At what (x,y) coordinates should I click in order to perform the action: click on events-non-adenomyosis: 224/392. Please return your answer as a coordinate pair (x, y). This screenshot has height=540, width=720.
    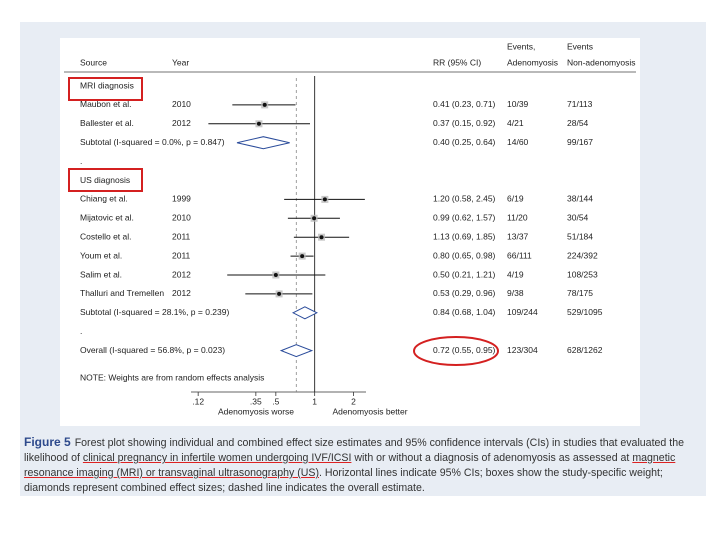
    Looking at the image, I should click on (582, 255).